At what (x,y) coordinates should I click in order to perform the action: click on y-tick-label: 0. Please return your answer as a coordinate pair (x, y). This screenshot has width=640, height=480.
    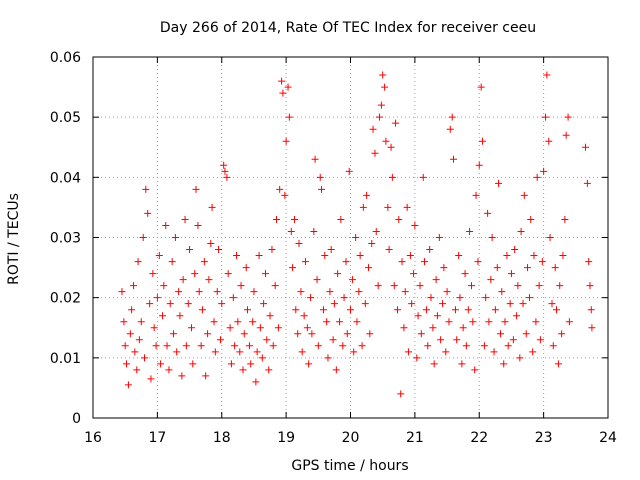
    Looking at the image, I should click on (76, 419).